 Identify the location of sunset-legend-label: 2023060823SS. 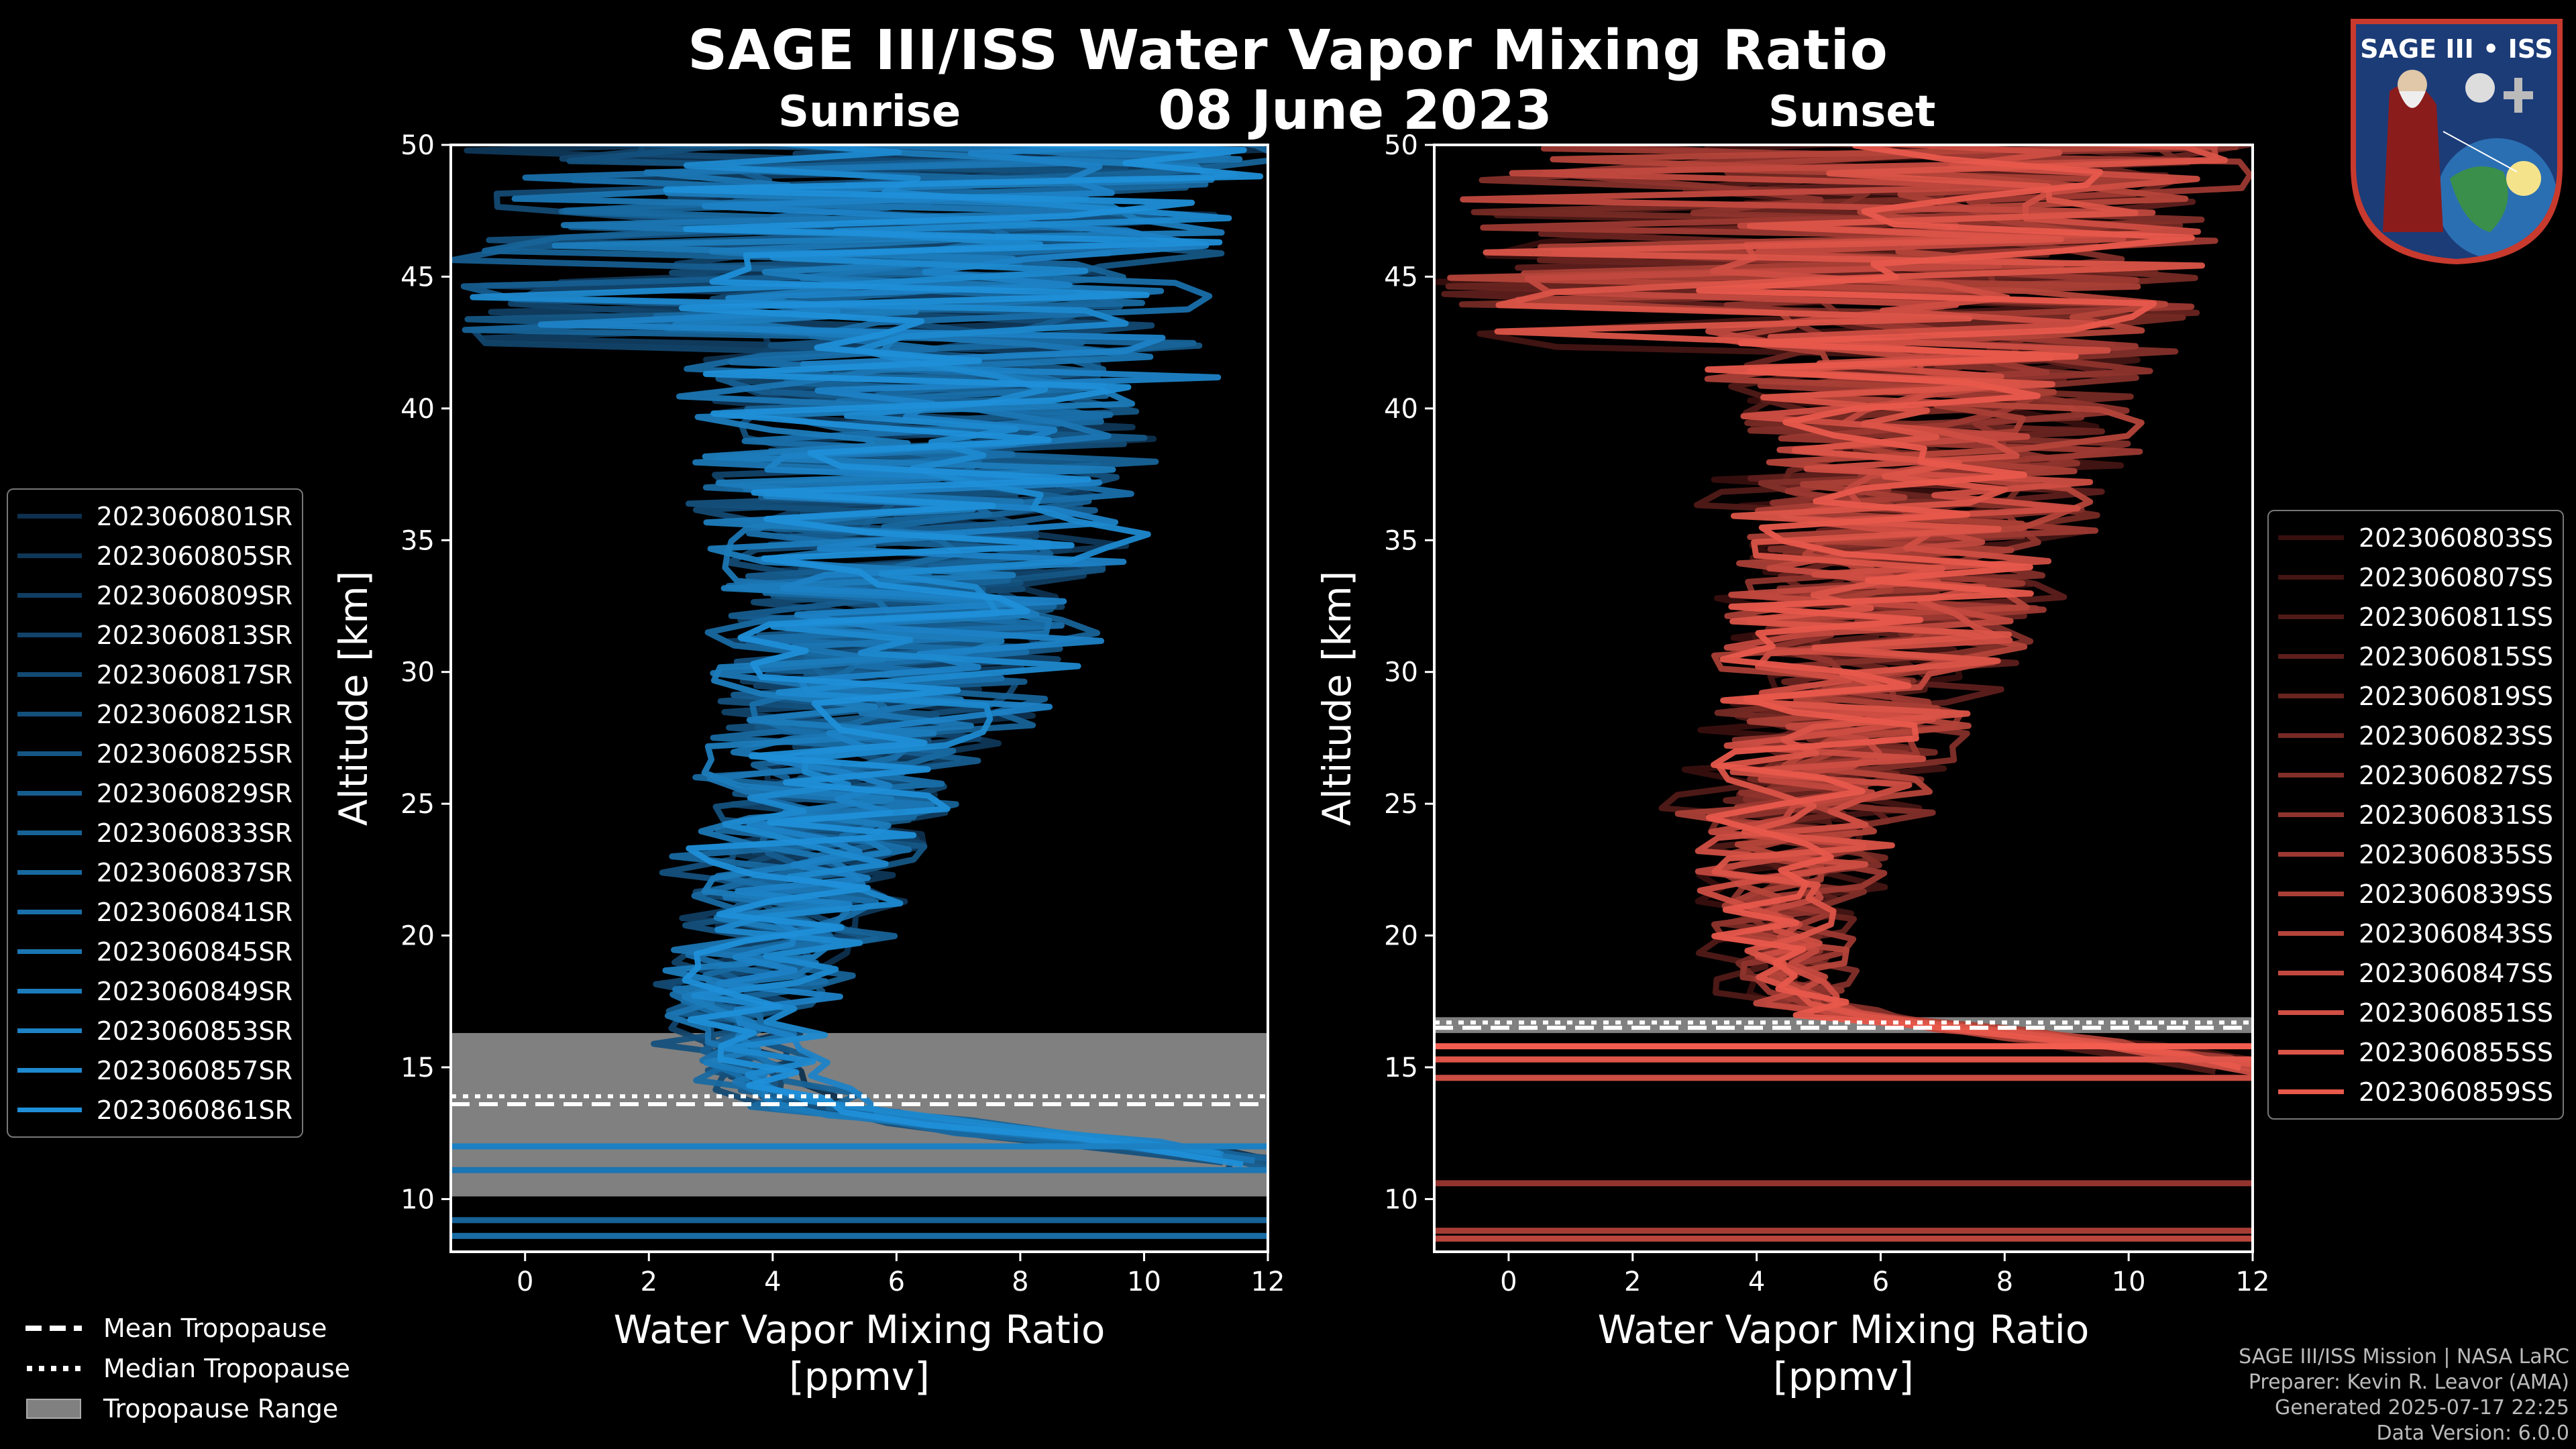
(2455, 735).